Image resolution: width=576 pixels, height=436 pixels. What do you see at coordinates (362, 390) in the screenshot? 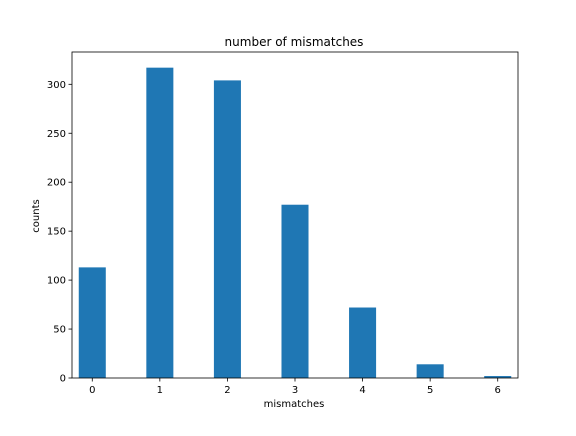
I see `x-tick-label: 4` at bounding box center [362, 390].